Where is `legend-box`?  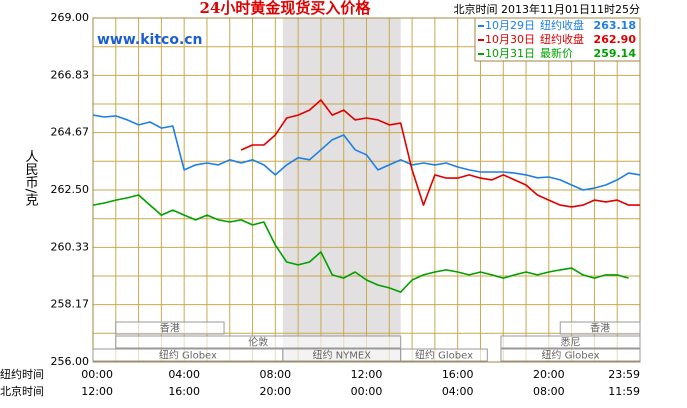 legend-box is located at coordinates (557, 39).